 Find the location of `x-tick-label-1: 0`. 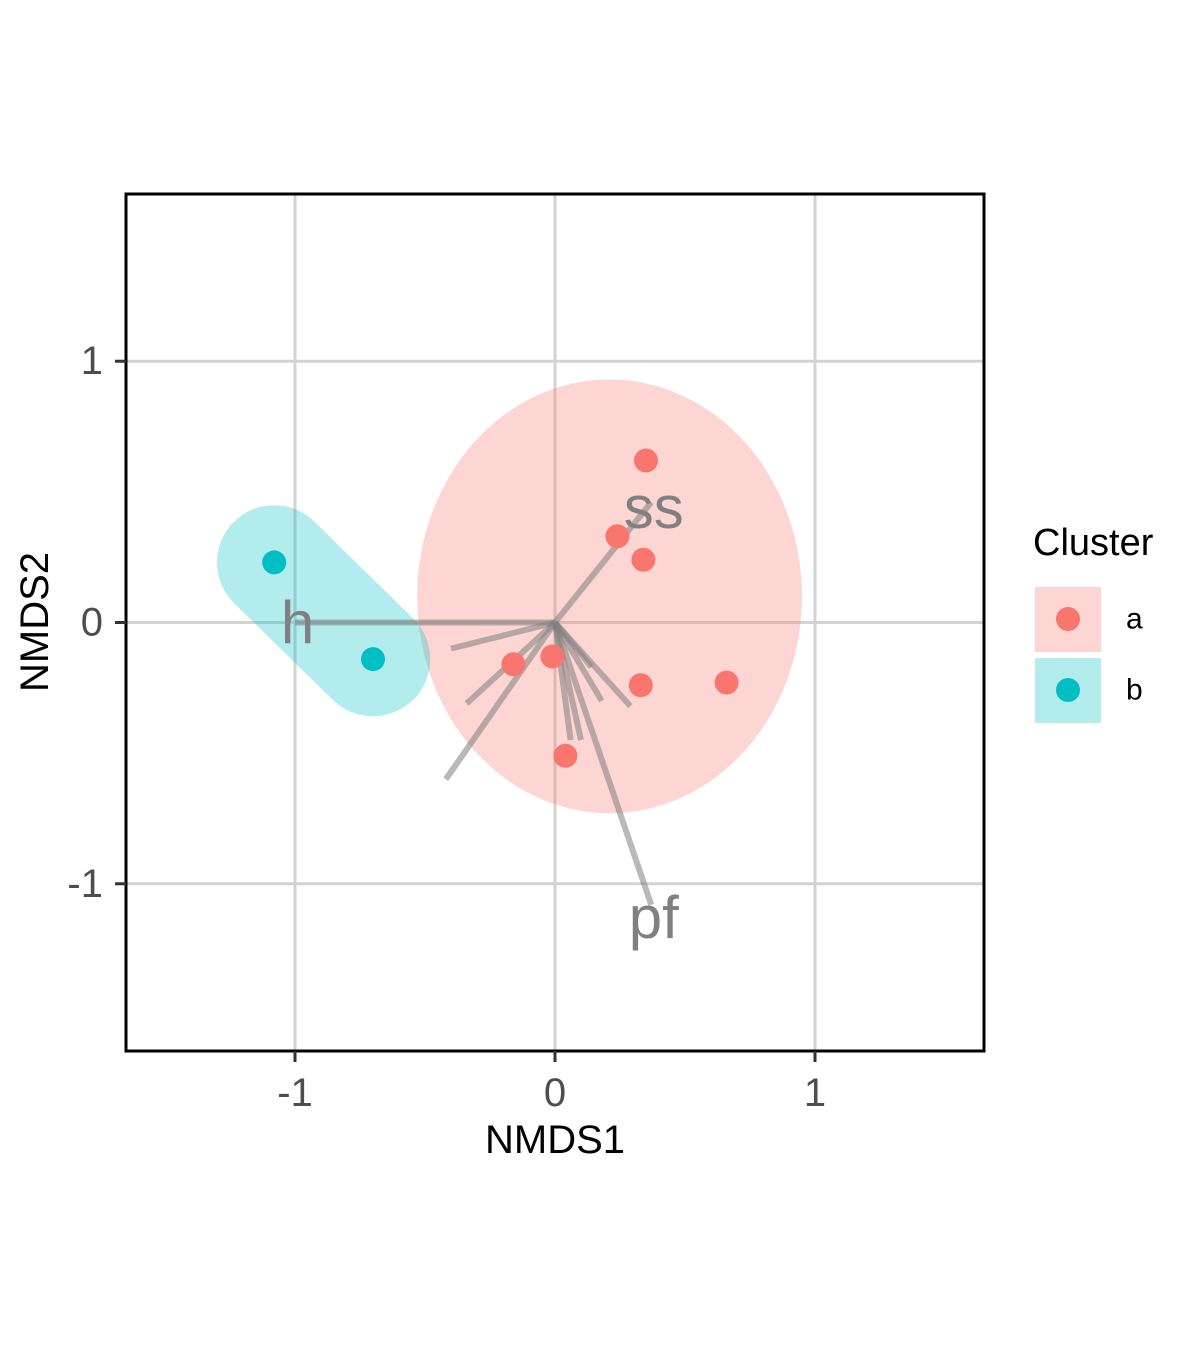

x-tick-label-1: 0 is located at coordinates (555, 1093).